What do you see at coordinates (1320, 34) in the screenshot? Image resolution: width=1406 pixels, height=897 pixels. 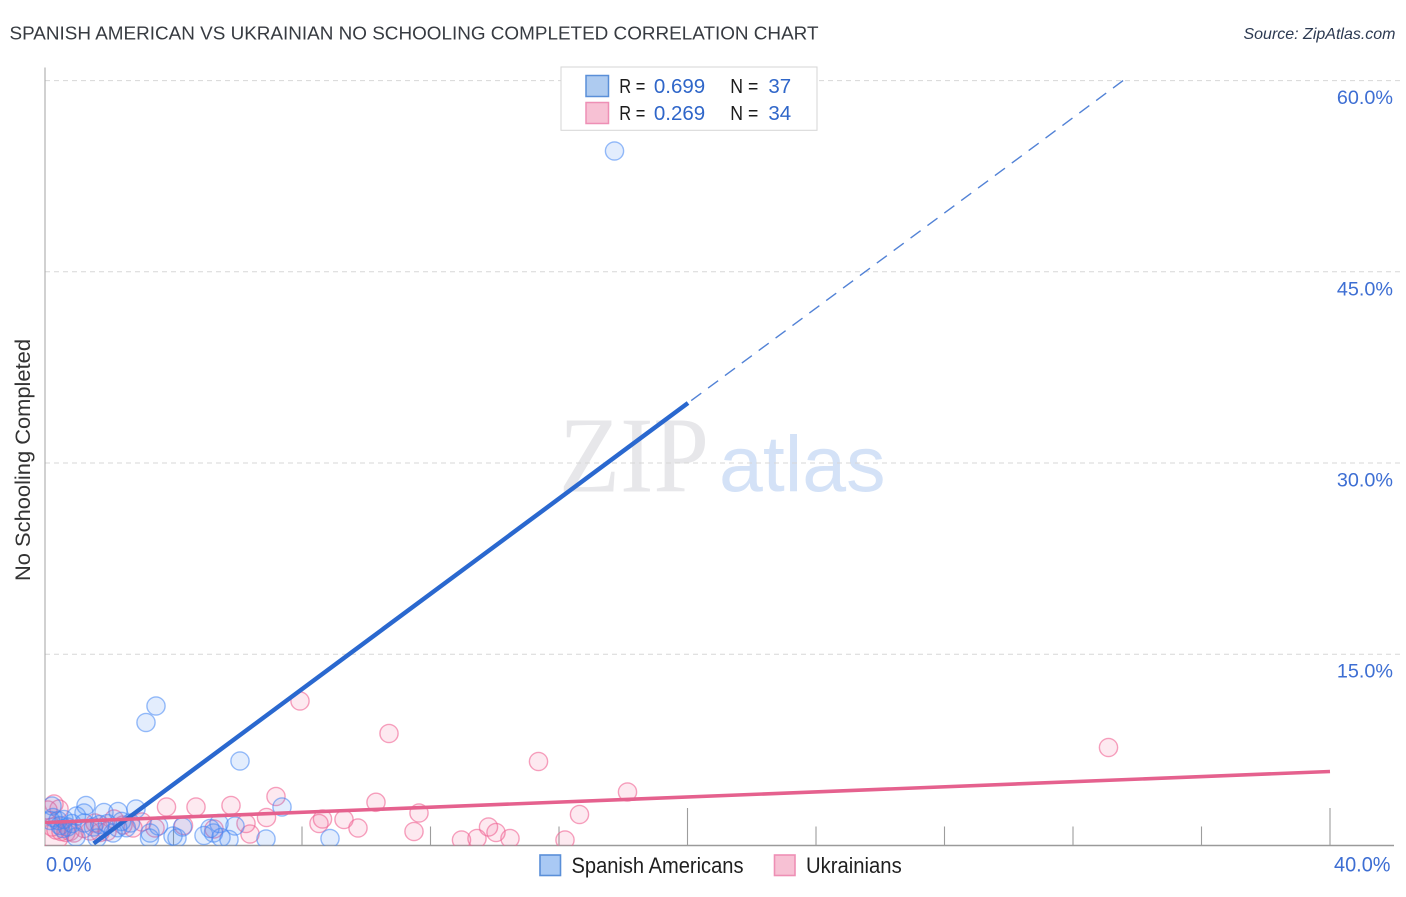 I see `svg-text: Source: ZipAtlas.com` at bounding box center [1320, 34].